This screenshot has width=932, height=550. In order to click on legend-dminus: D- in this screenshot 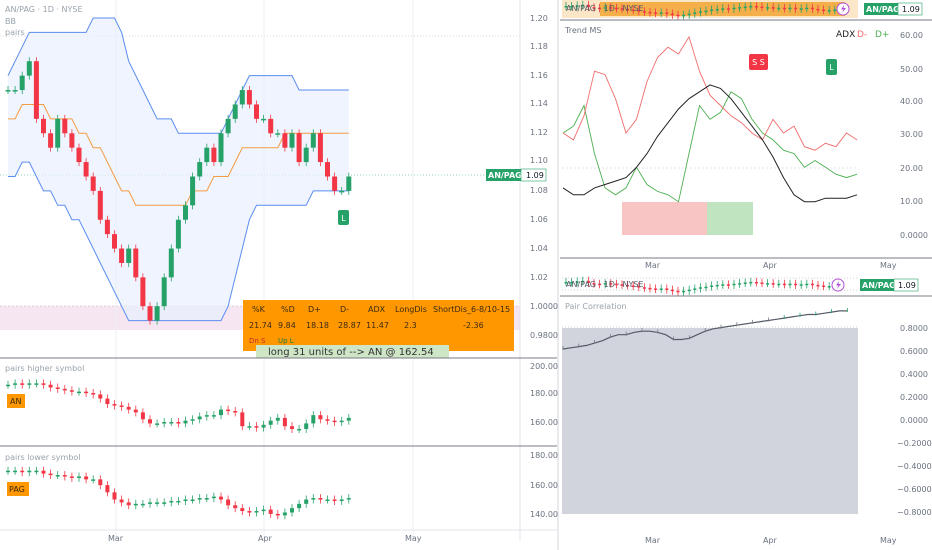, I will do `click(862, 35)`.